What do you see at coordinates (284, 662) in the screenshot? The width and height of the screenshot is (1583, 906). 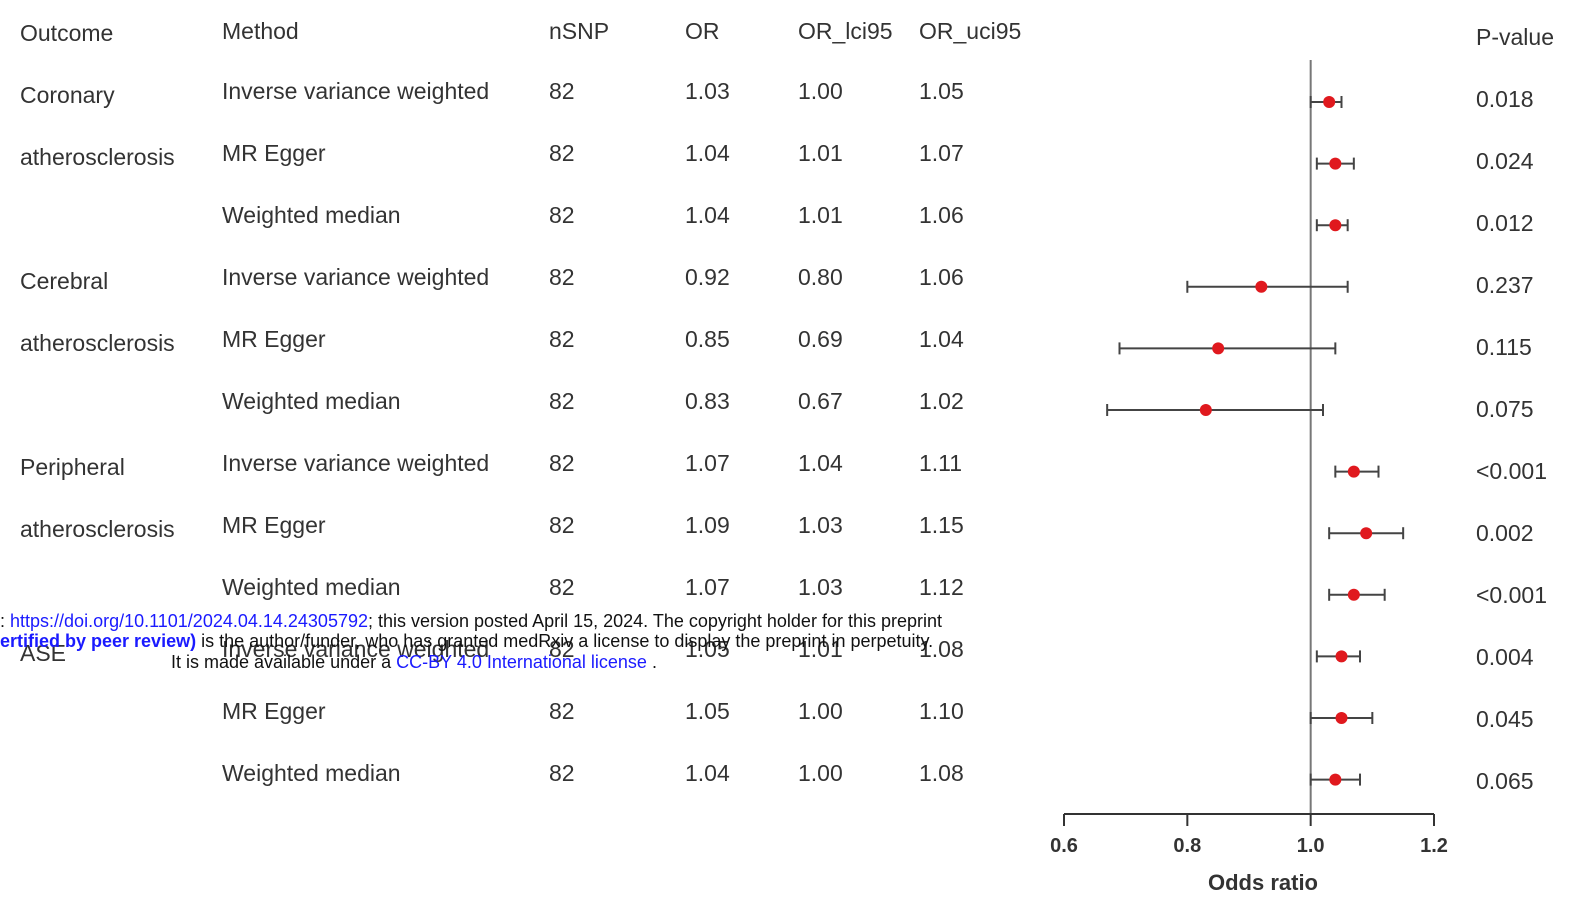 I see `notice-line-3-prefix: It is made available under a` at bounding box center [284, 662].